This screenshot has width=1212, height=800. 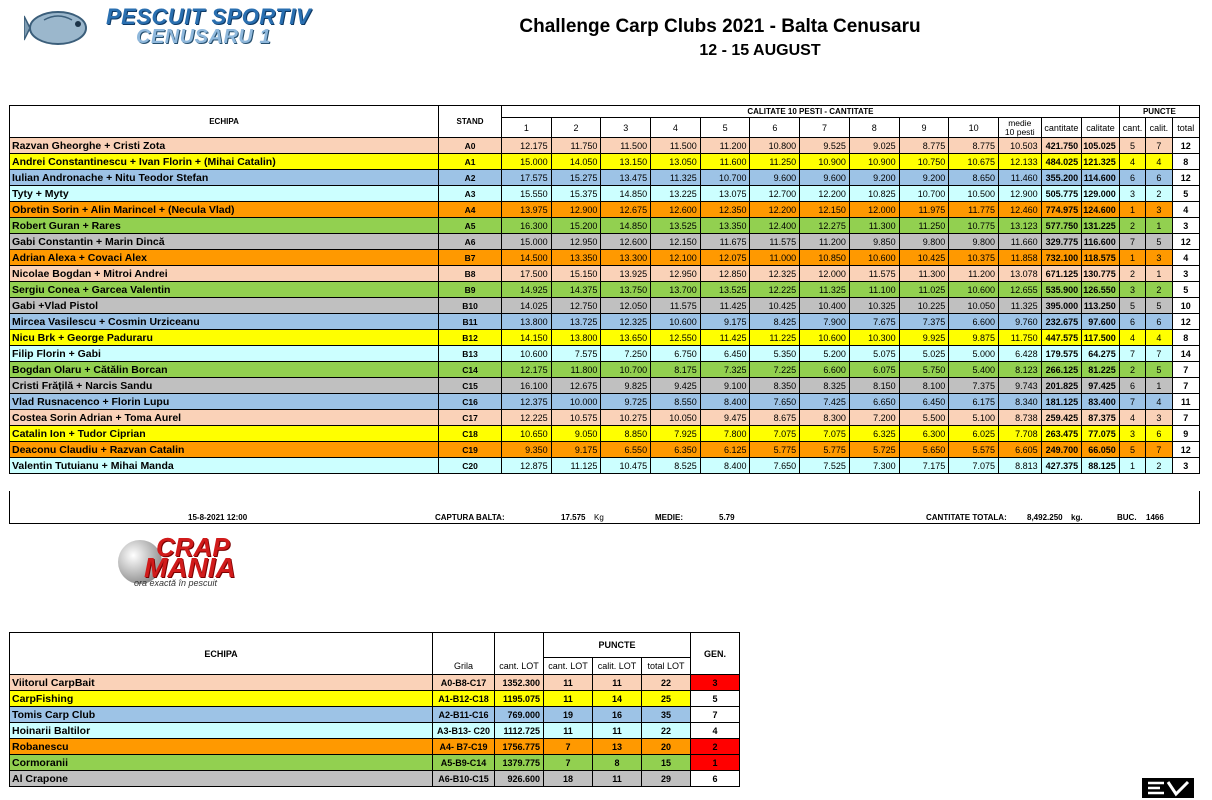 What do you see at coordinates (1159, 161) in the screenshot?
I see `points-quality-cell: 4` at bounding box center [1159, 161].